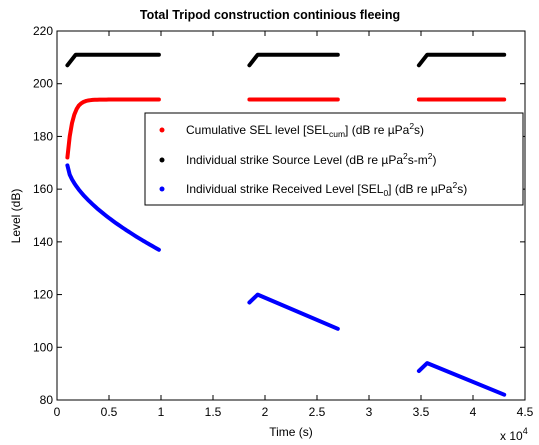 The width and height of the screenshot is (539, 445). I want to click on legend-marker-black, so click(162, 160).